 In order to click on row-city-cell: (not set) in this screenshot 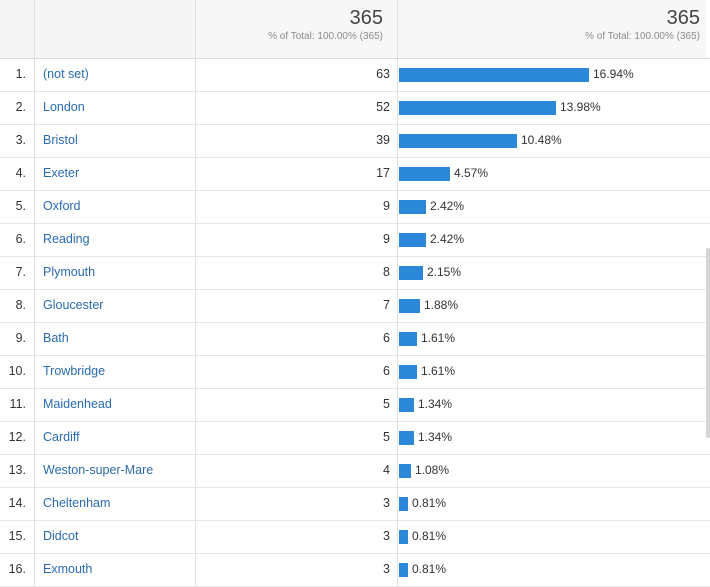, I will do `click(115, 75)`.